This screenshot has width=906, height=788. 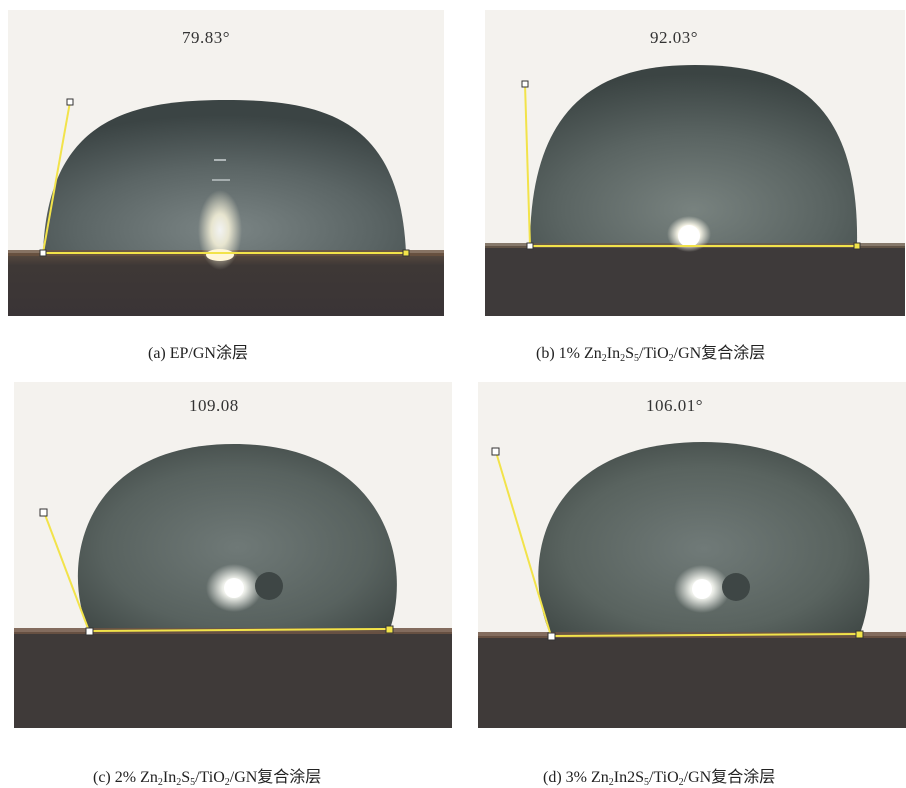 I want to click on caption-b: (b) 1% Zn2In2S5/TiO2/GN复合涂层, so click(x=650, y=351).